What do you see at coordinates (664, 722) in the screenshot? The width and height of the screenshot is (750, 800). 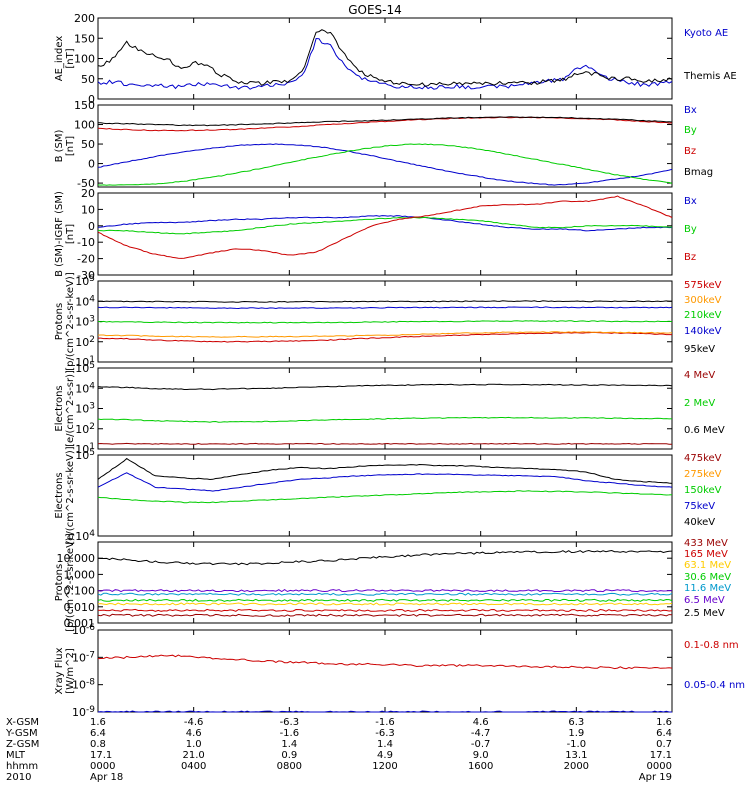 I see `x-axis-value: 1.6` at bounding box center [664, 722].